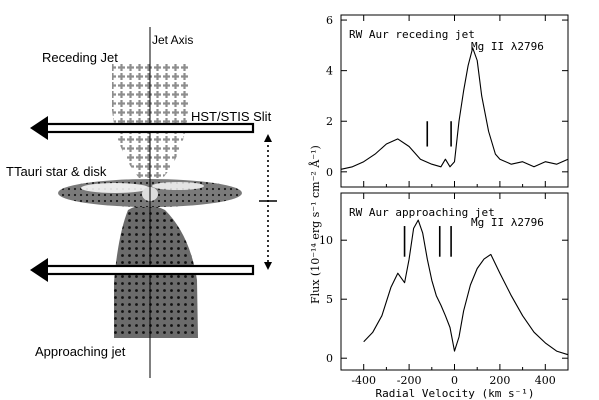 The image size is (599, 400). Describe the element at coordinates (329, 71) in the screenshot. I see `y-tick-label: 4` at that location.